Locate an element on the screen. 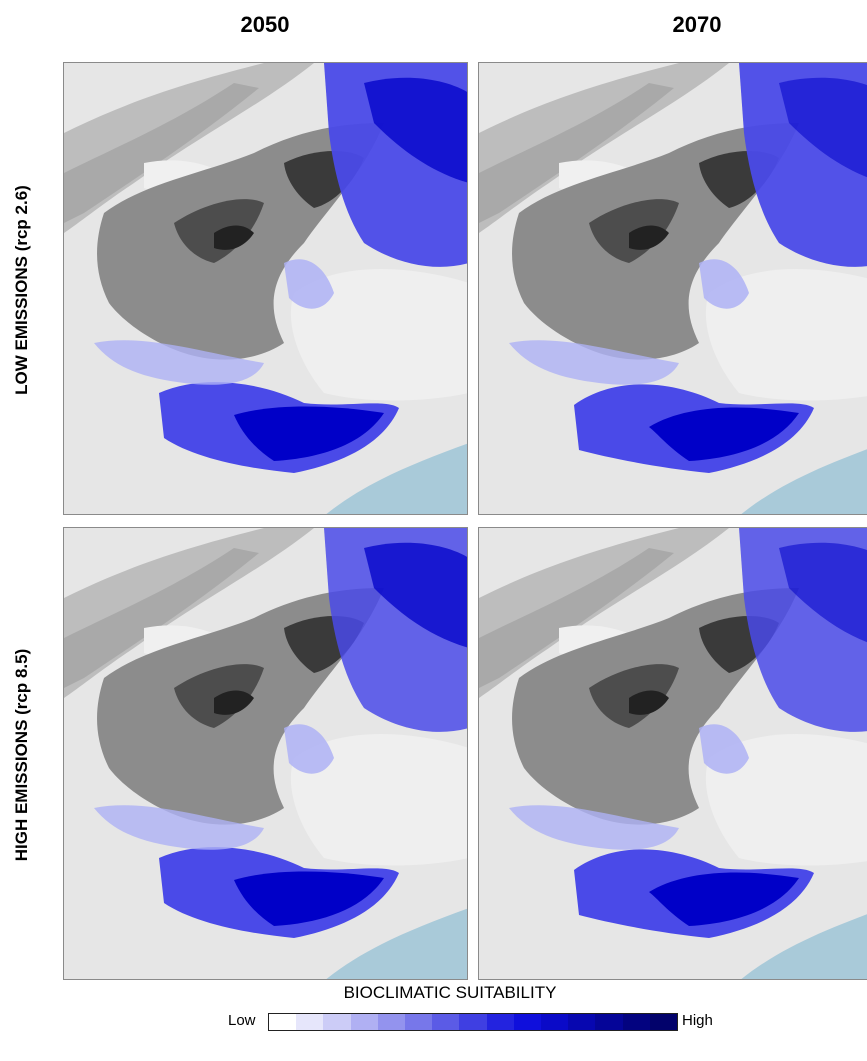  row-title-high-emissions: HIGH EMISSIONS (rcp 8.5) is located at coordinates (21, 755).